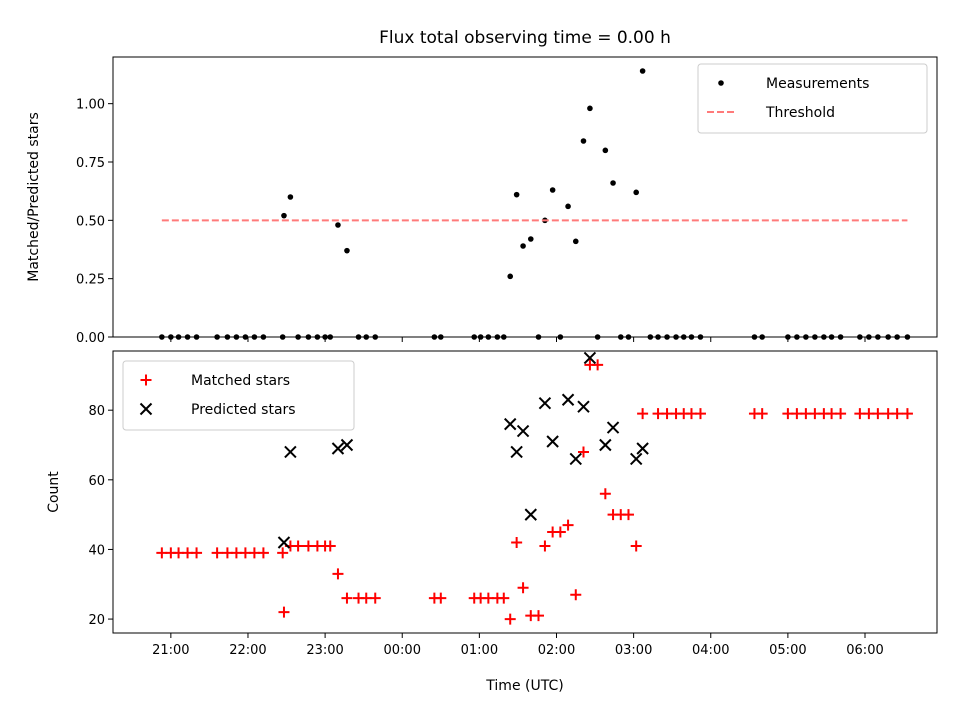  I want to click on top-legend-box, so click(812, 98).